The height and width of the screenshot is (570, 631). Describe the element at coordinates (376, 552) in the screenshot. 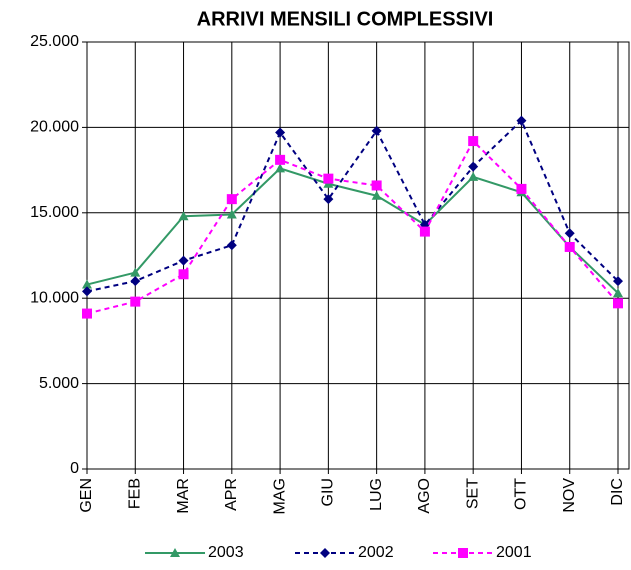

I see `legend-label: 2002` at that location.